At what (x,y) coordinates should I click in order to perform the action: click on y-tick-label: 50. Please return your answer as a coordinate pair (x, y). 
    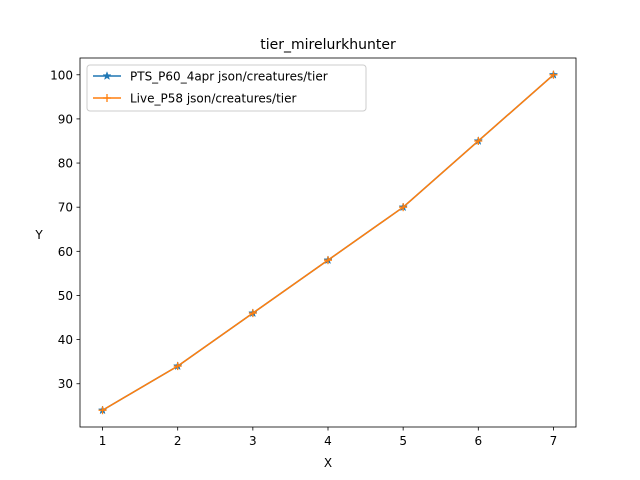
    Looking at the image, I should click on (65, 296).